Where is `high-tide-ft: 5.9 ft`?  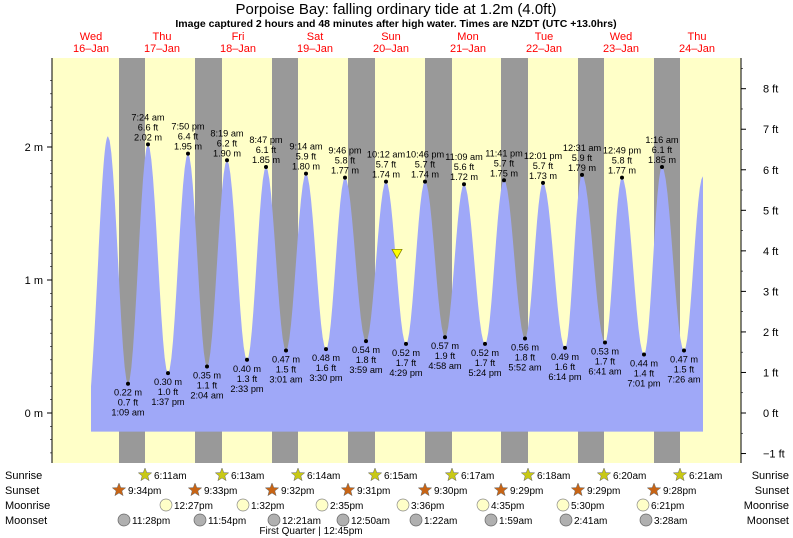 high-tide-ft: 5.9 ft is located at coordinates (582, 158).